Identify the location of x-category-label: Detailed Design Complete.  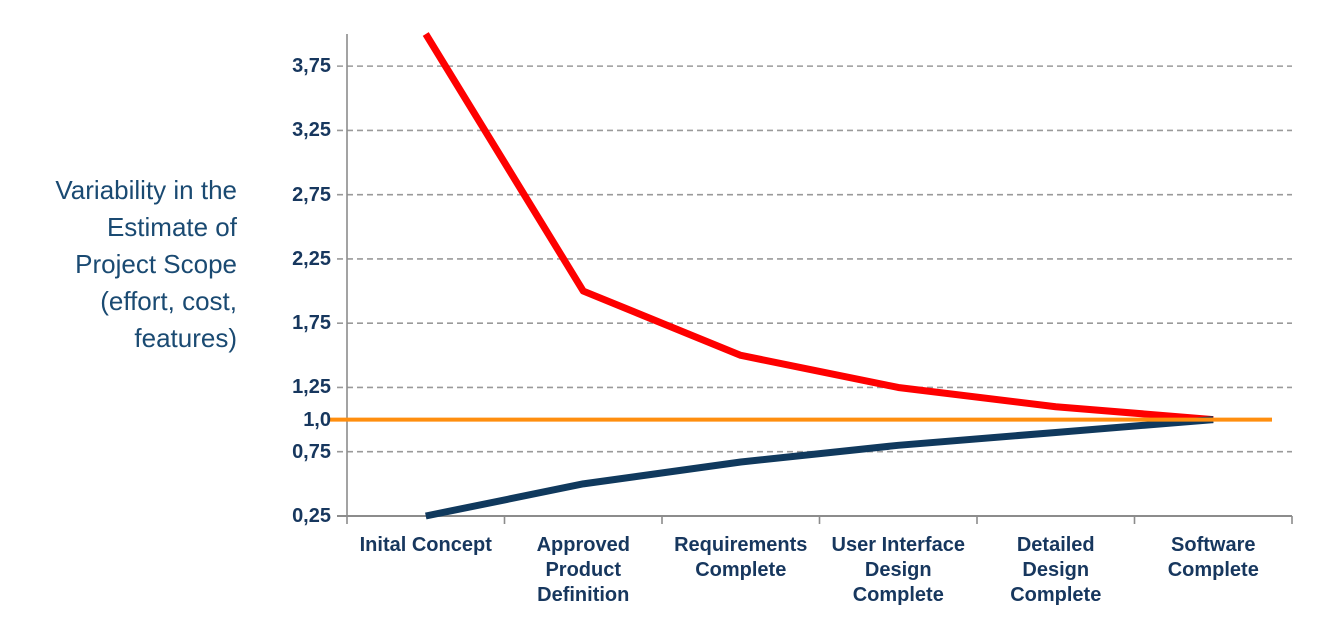
(1056, 570).